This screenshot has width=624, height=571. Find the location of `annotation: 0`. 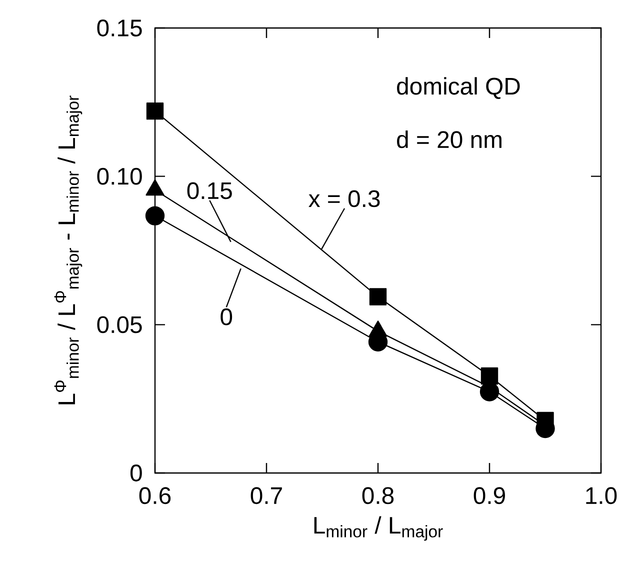

annotation: 0 is located at coordinates (226, 317).